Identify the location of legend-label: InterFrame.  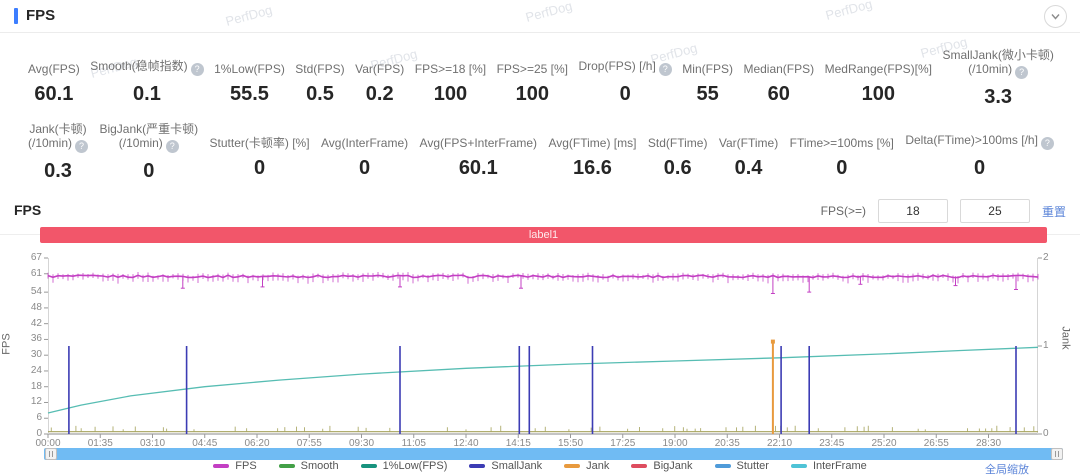
(839, 466).